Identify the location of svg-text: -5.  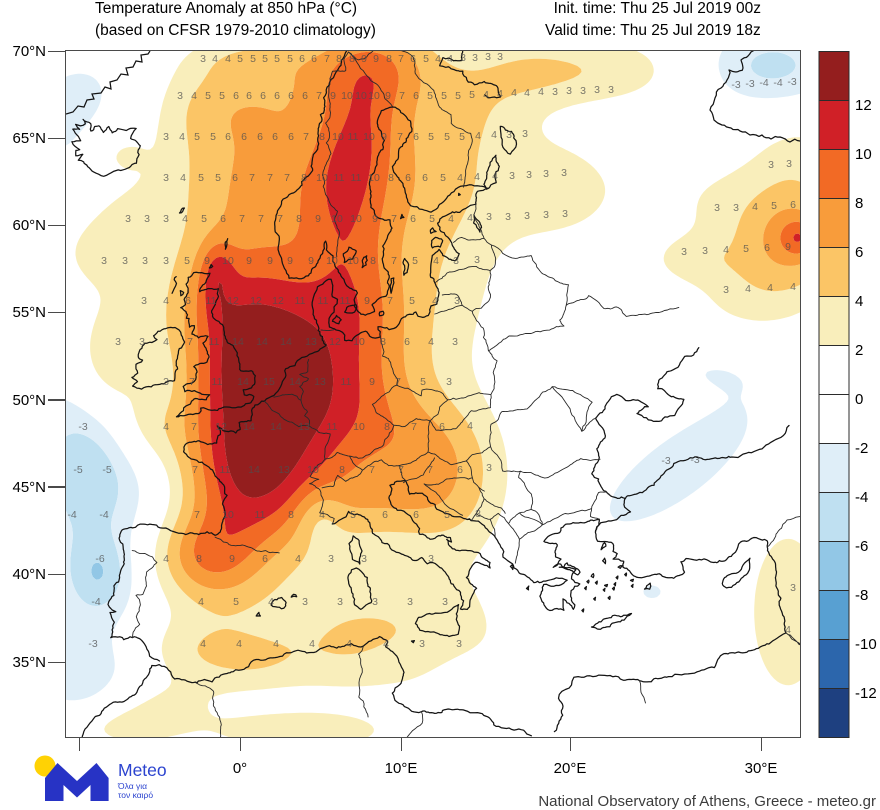
(77, 470).